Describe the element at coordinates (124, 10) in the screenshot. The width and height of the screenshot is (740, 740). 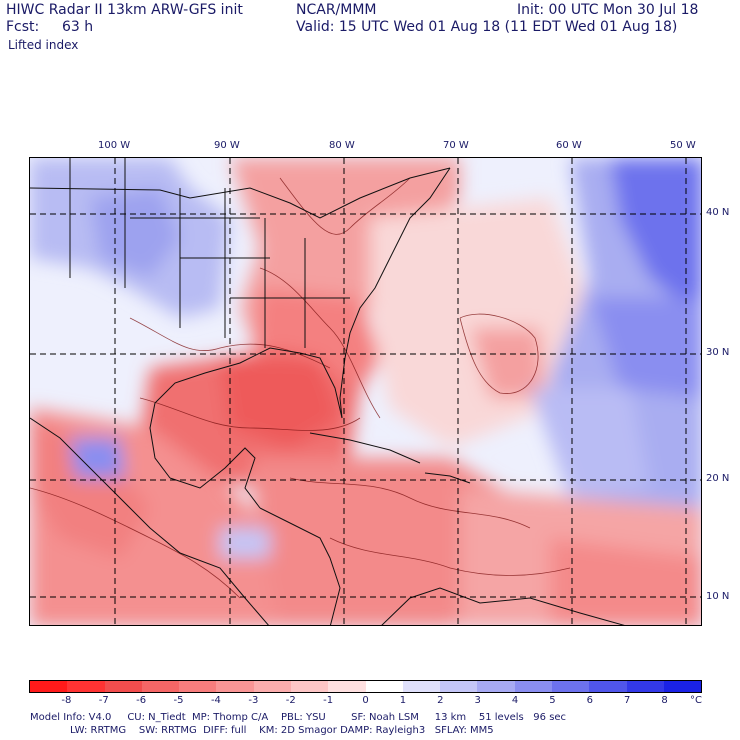
I see `map-title: HIWC Radar II 13km ARW-GFS init` at that location.